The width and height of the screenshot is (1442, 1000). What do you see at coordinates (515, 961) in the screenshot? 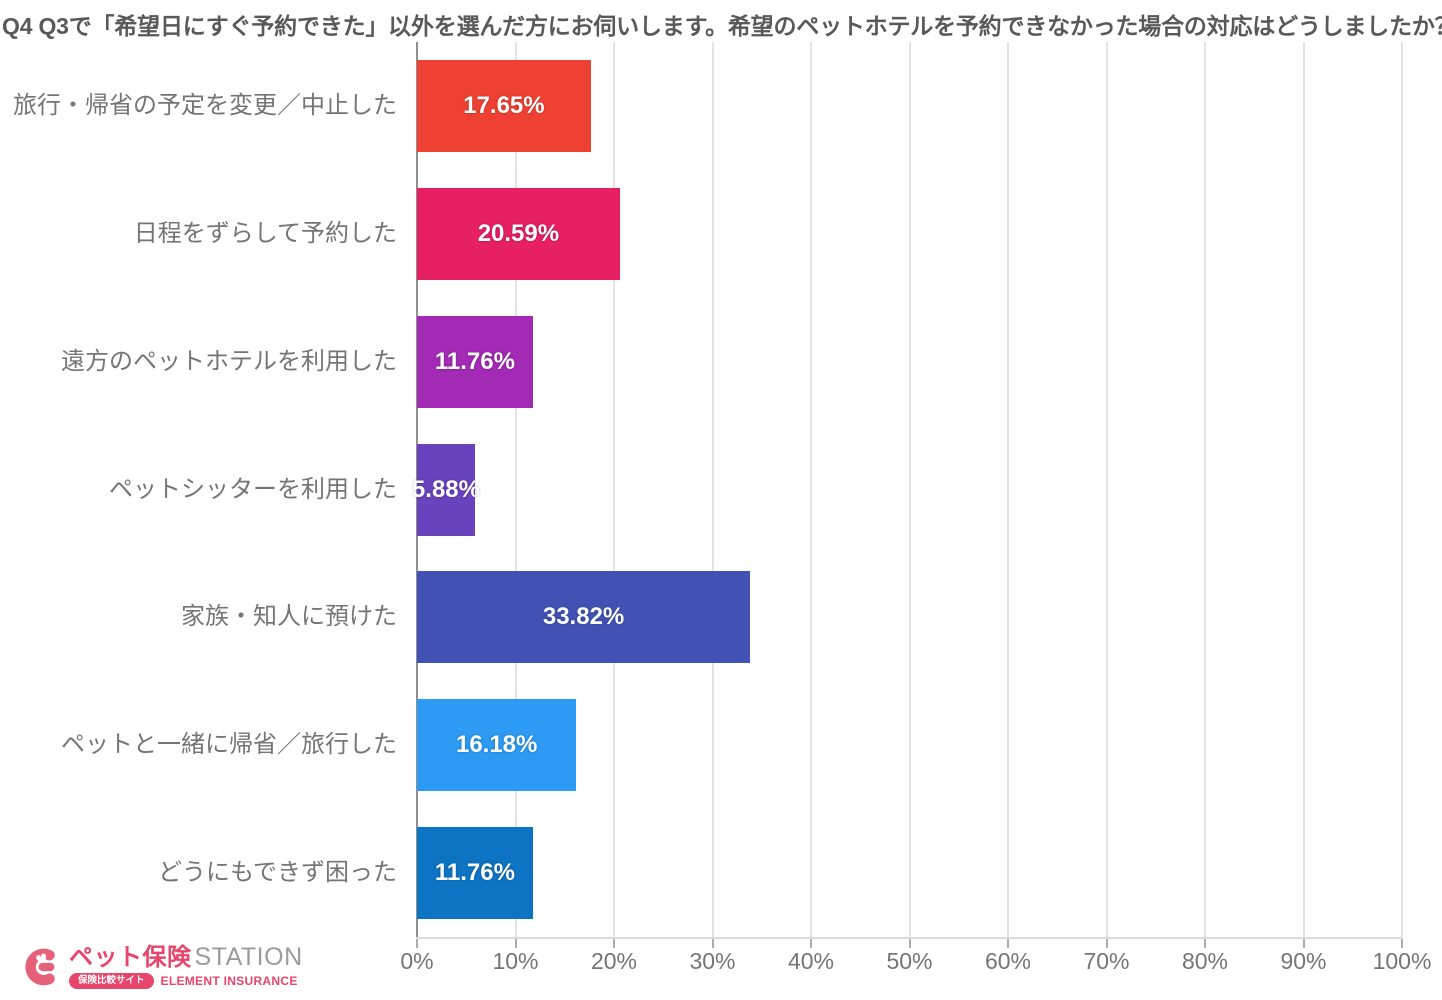
I see `x-axis-label: 10%` at bounding box center [515, 961].